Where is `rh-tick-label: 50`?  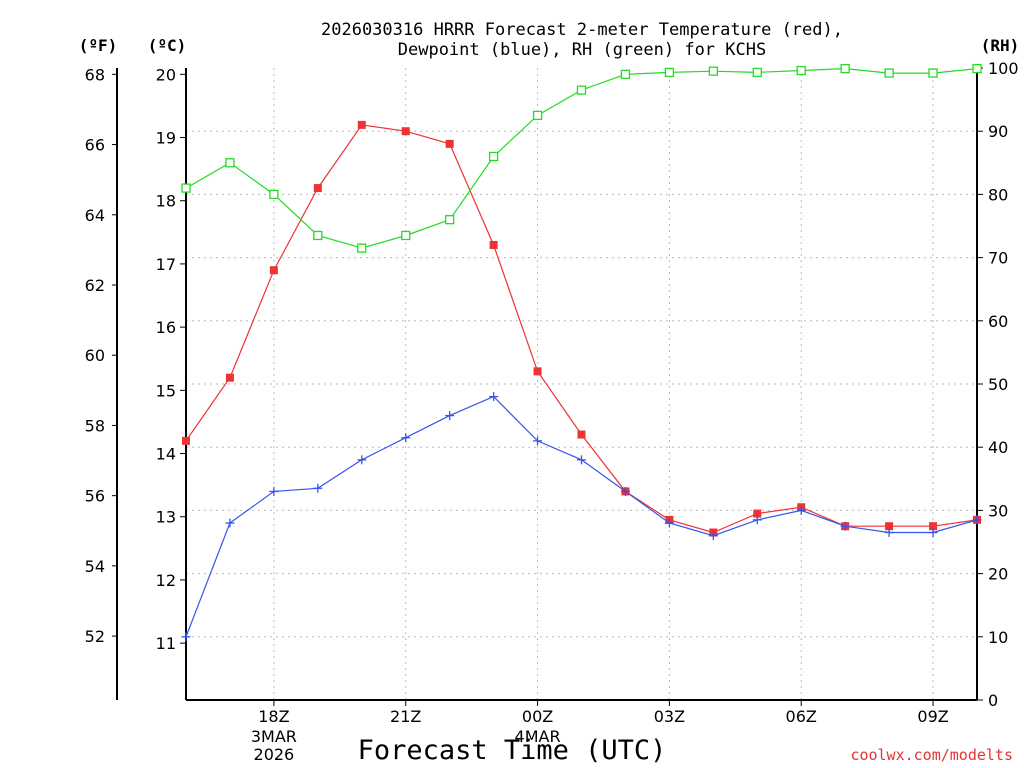 rh-tick-label: 50 is located at coordinates (998, 384).